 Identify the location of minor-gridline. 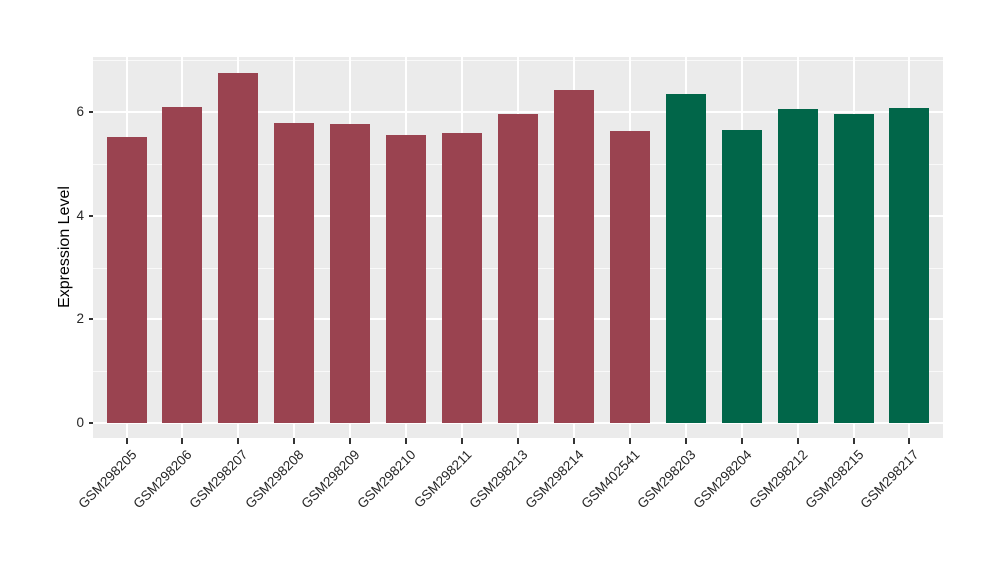
(518, 61).